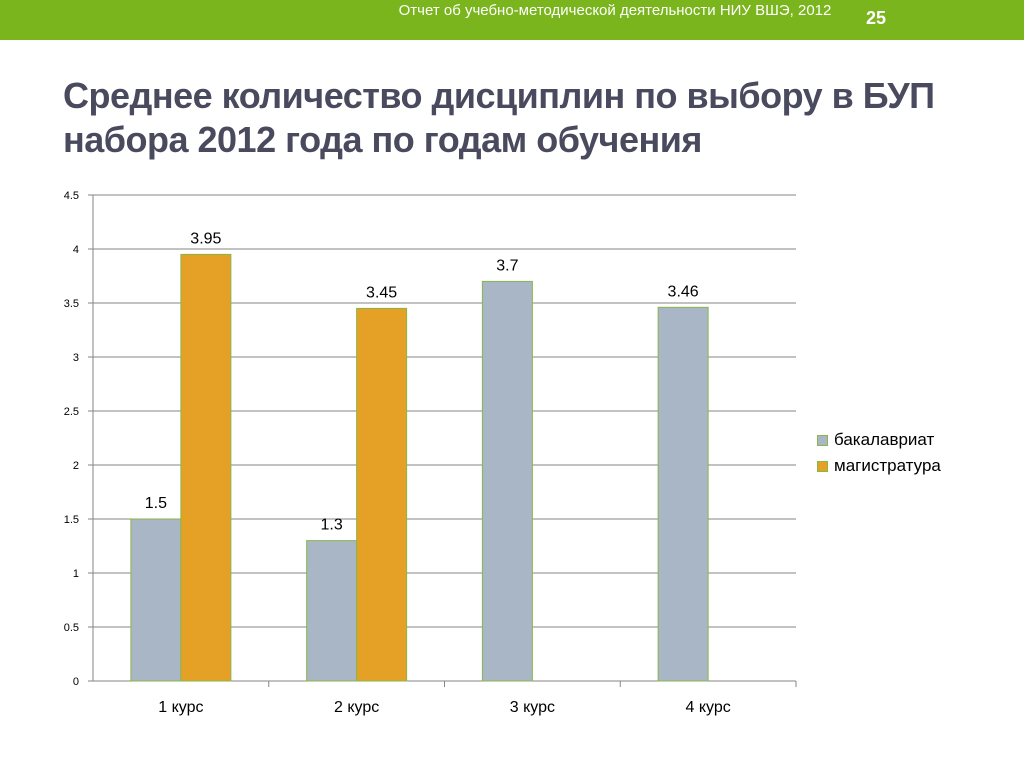  I want to click on x-tick-label: 3 курс, so click(532, 707).